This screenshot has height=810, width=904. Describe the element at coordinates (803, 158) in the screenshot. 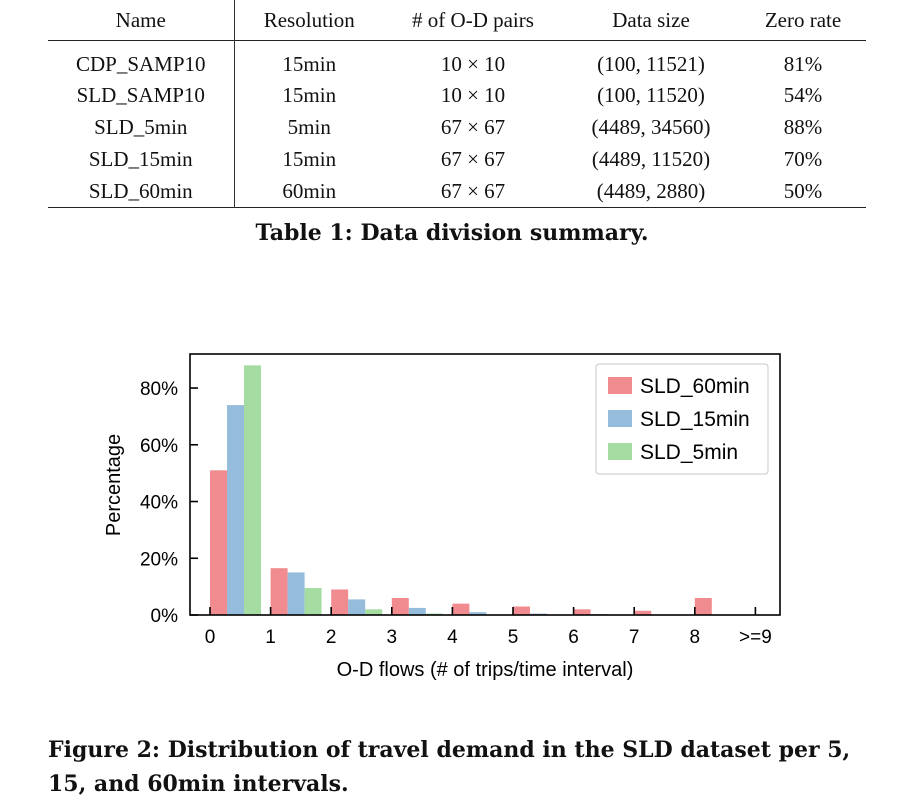

I see `cell-zero-rate: 70%` at that location.